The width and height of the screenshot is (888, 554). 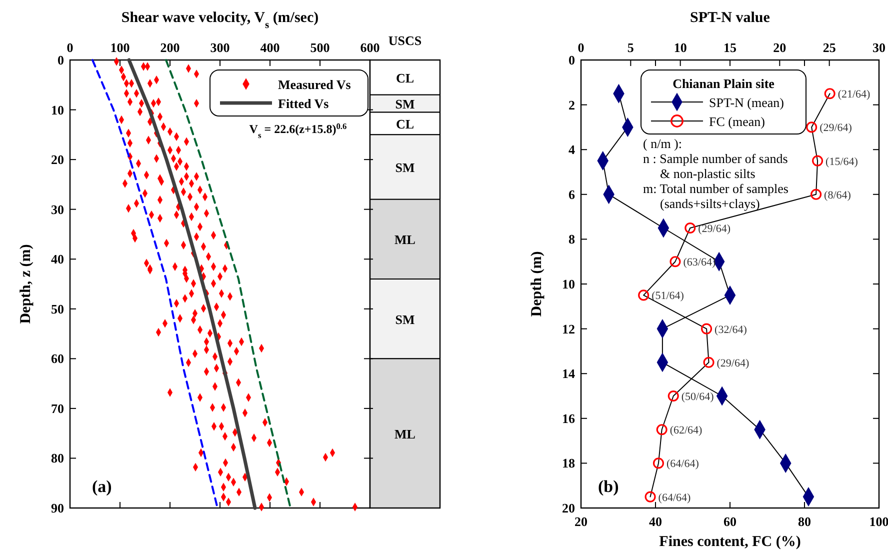 I want to click on x-tick-label: 40, so click(x=655, y=521).